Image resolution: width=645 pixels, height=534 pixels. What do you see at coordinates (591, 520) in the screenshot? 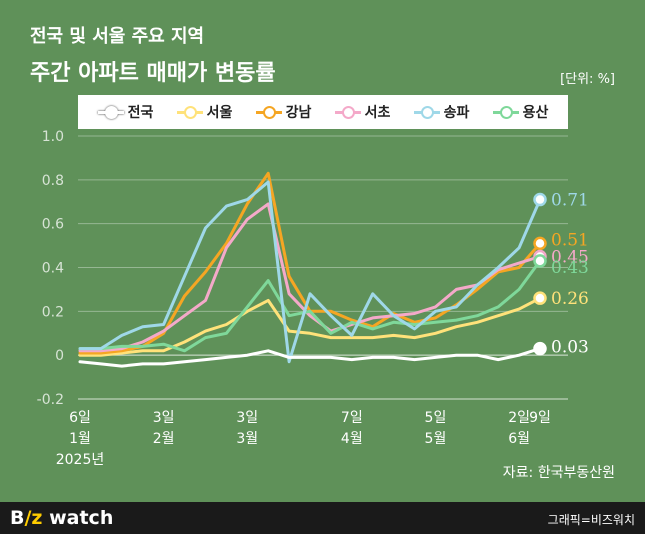
I see `graphic-credit: 그래픽=비즈워치` at bounding box center [591, 520].